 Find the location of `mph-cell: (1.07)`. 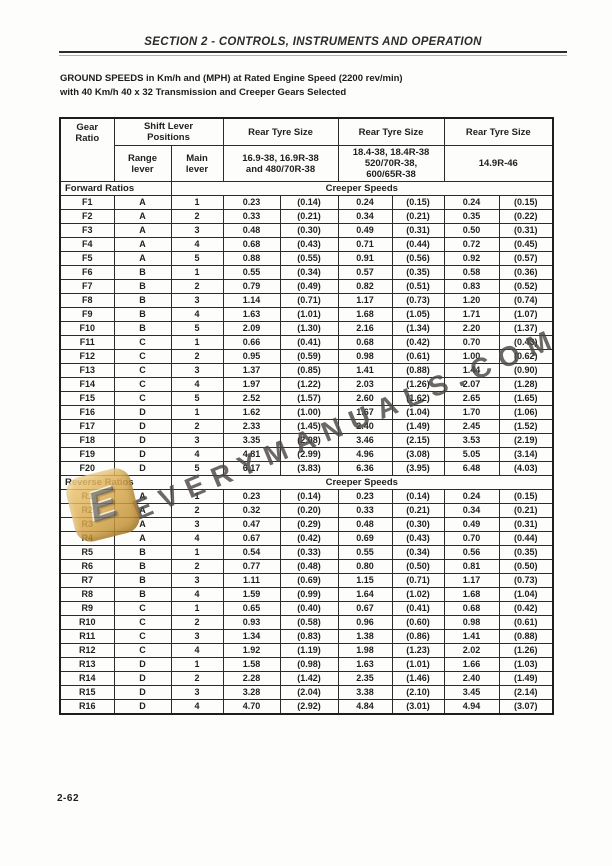

mph-cell: (1.07) is located at coordinates (526, 314).